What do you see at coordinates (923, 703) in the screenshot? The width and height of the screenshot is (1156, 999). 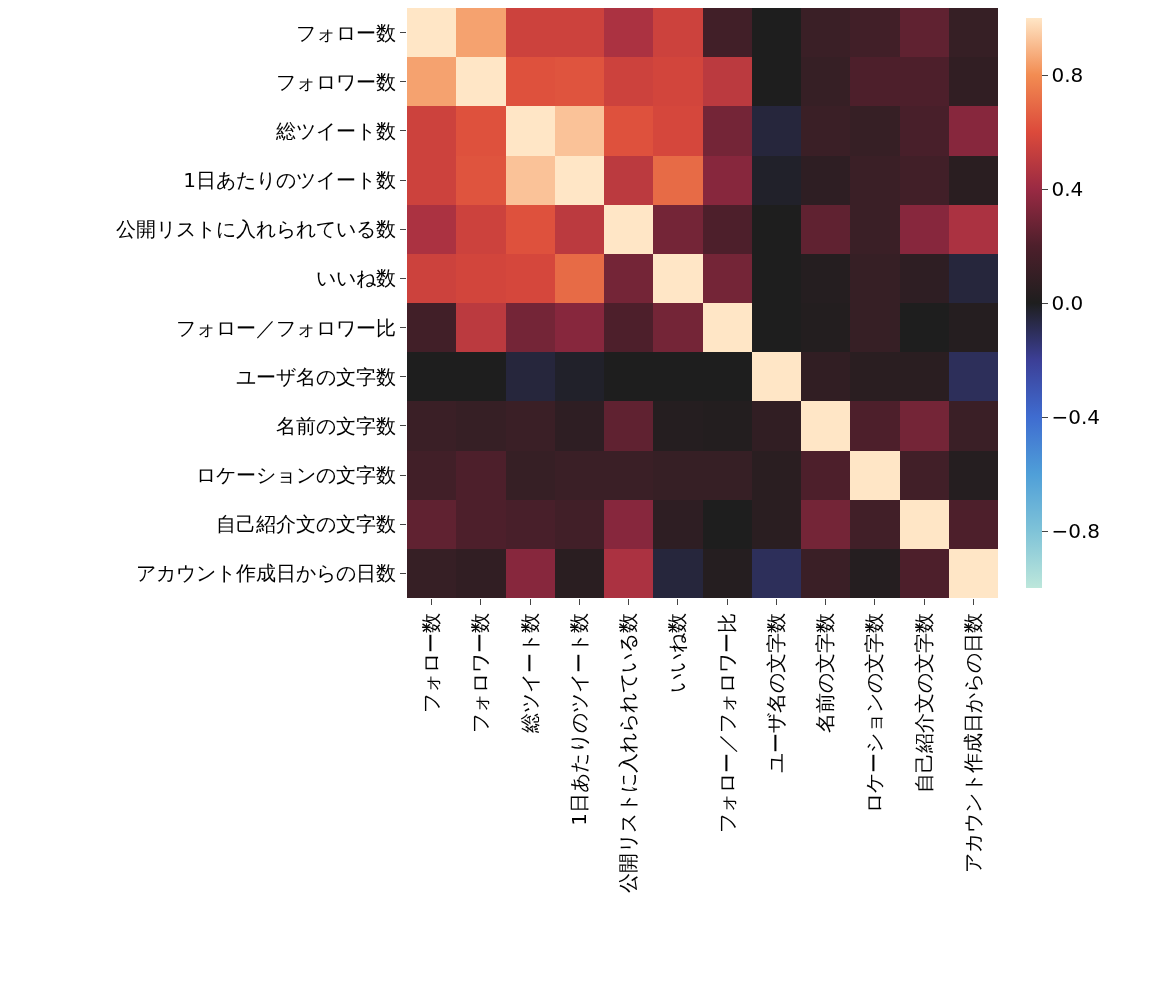 I see `x-tick-label: 自己紹介文の文字数` at bounding box center [923, 703].